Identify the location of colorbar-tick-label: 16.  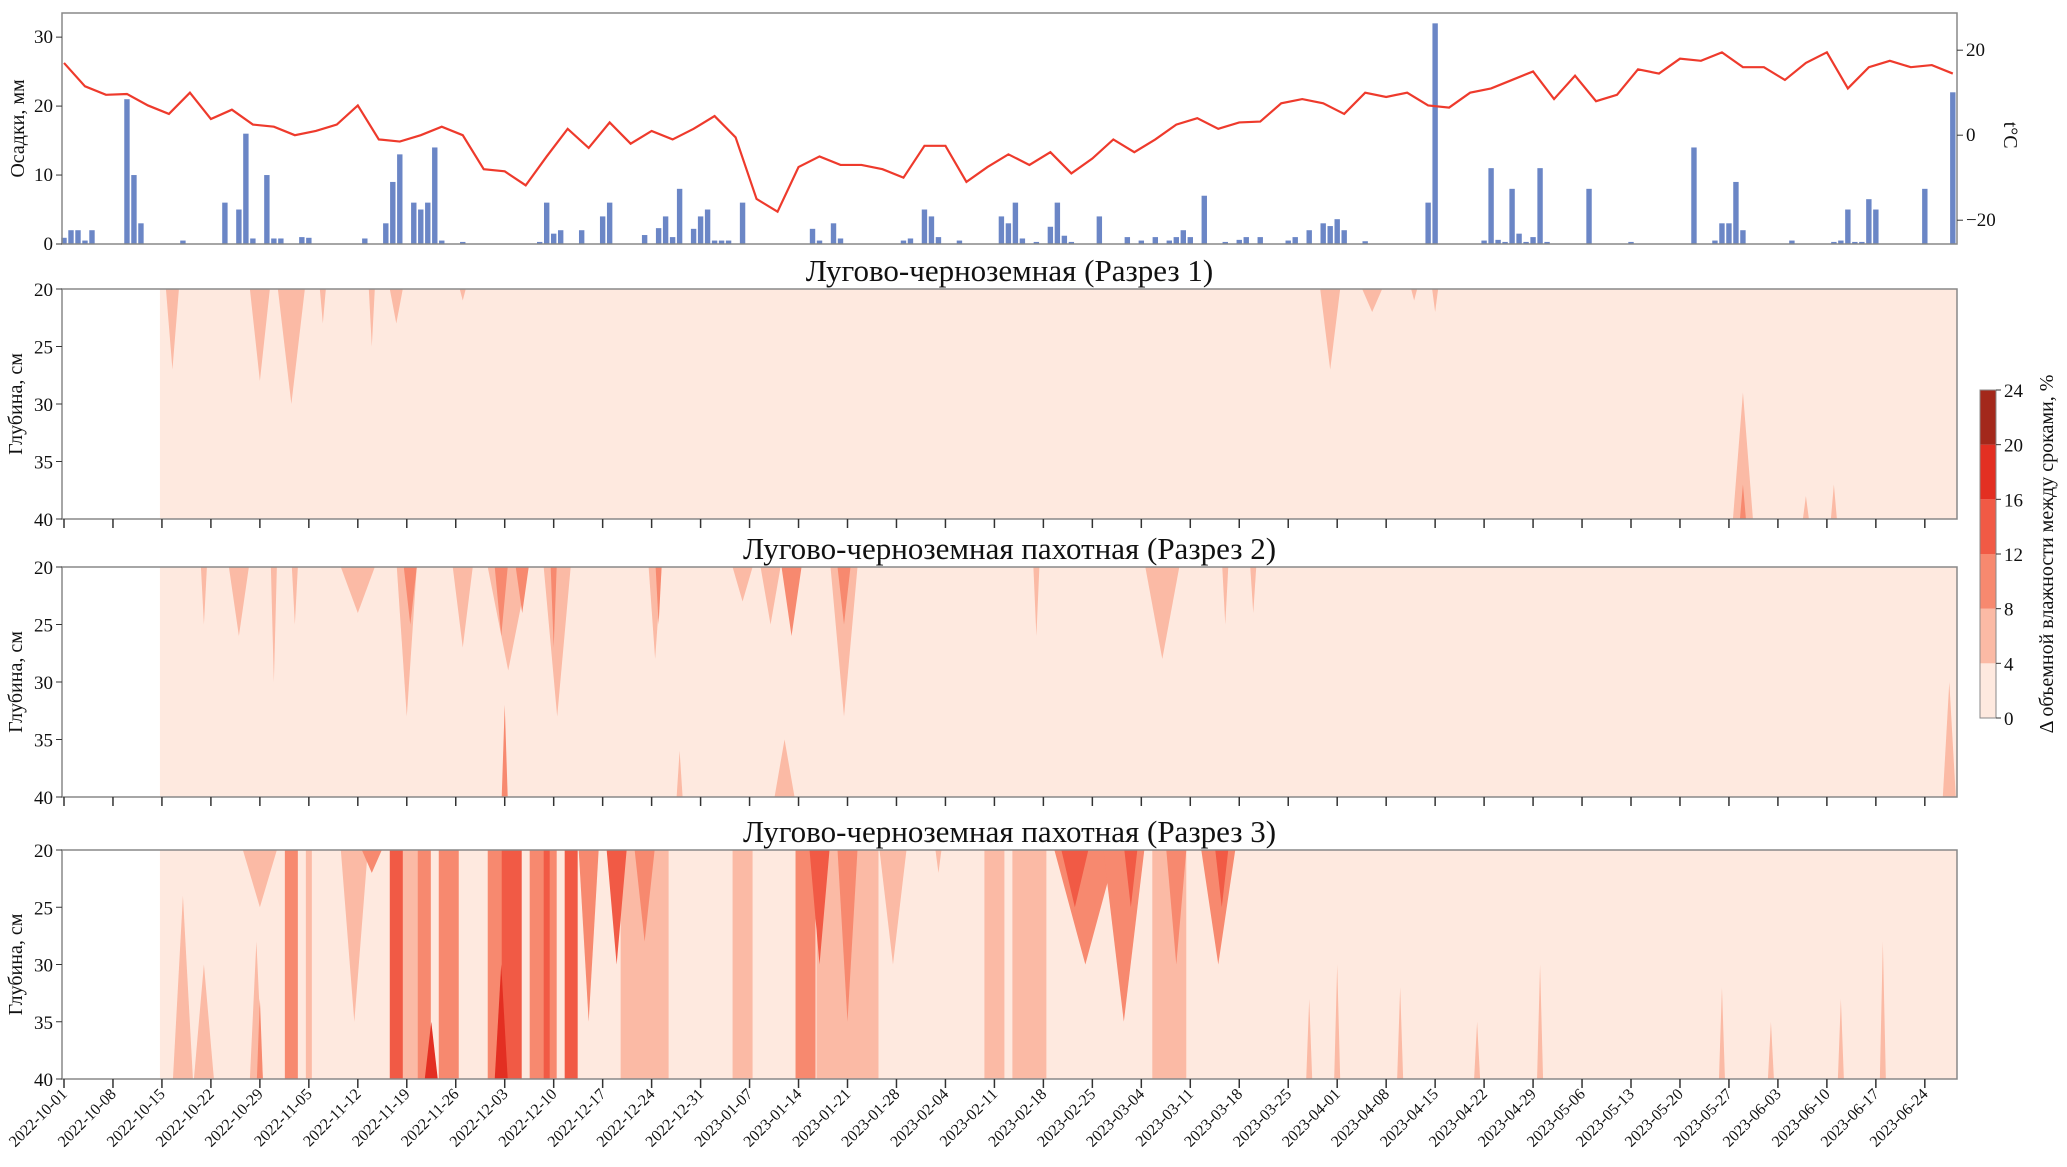
(2013, 500).